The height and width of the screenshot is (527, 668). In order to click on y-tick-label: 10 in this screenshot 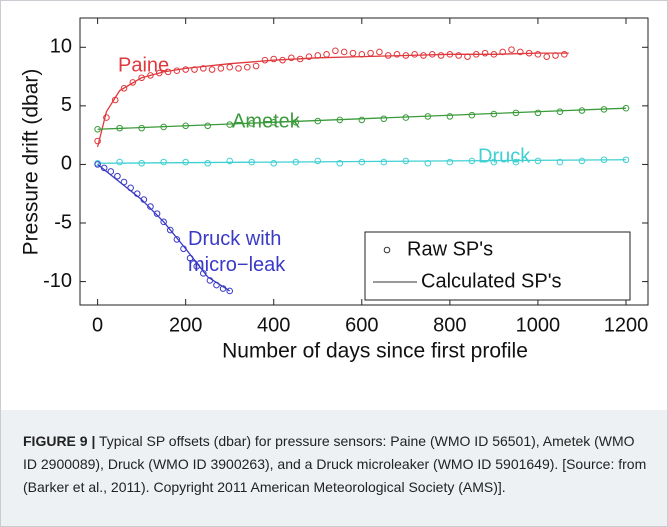, I will do `click(61, 47)`.